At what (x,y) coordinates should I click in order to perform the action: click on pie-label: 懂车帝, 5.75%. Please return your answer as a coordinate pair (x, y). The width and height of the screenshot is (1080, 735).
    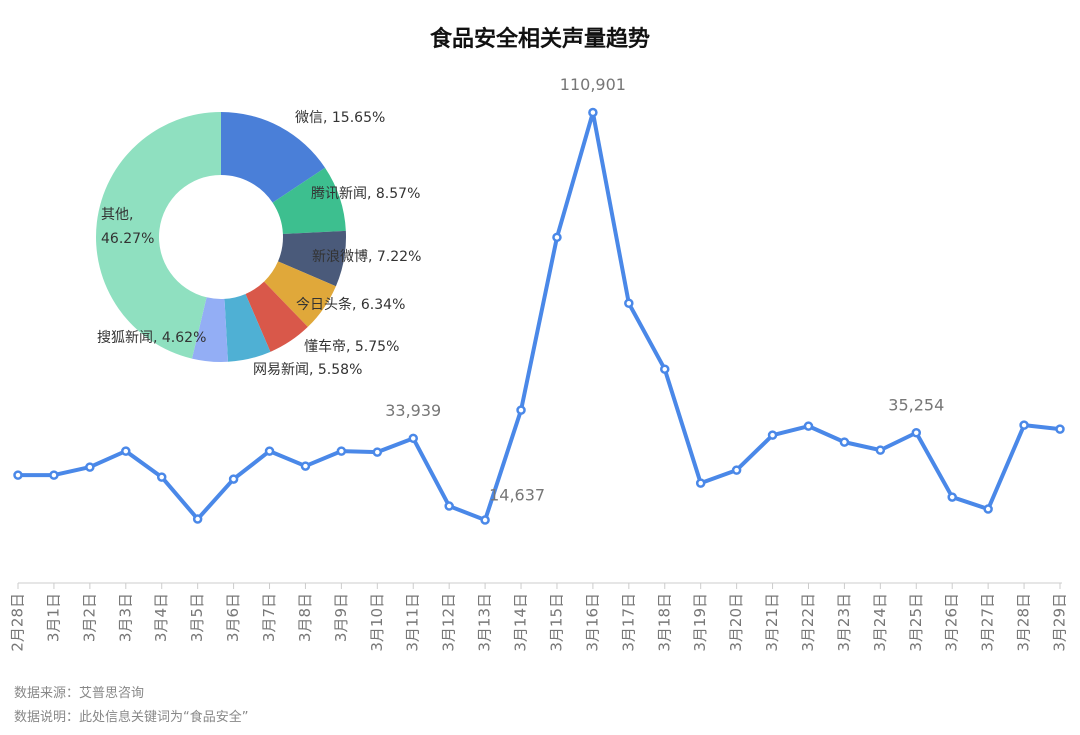
    Looking at the image, I should click on (352, 347).